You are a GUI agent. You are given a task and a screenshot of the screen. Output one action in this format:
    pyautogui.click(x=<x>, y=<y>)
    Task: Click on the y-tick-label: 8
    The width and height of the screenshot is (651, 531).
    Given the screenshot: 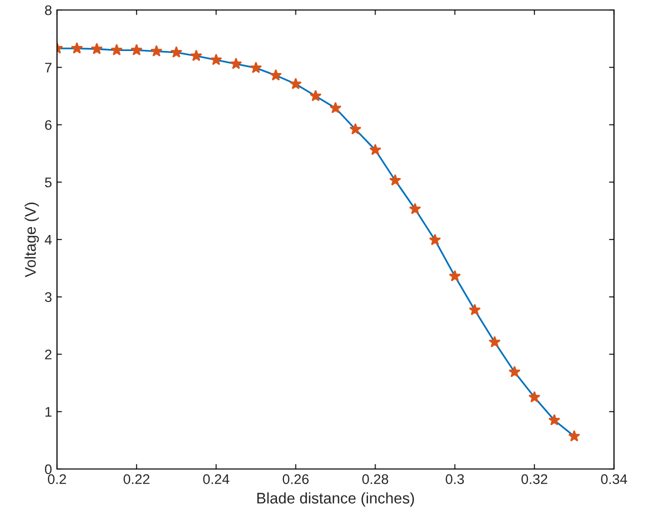 What is the action you would take?
    pyautogui.click(x=48, y=10)
    